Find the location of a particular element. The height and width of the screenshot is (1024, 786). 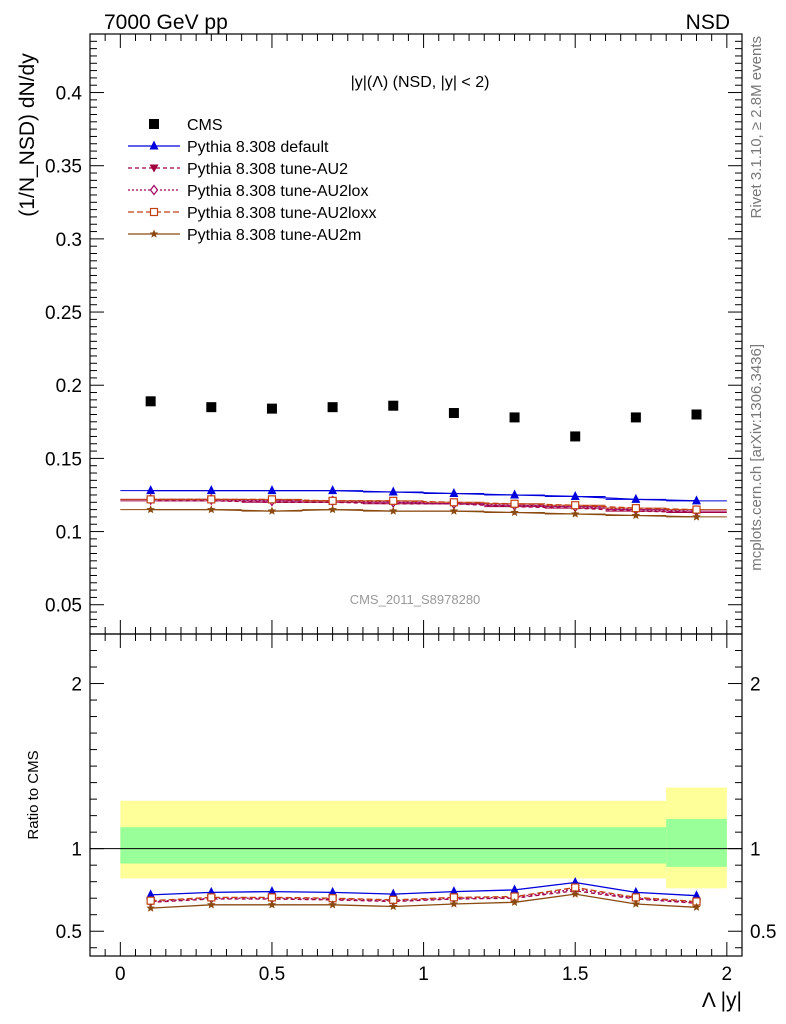

ratio-tick-label-right: 0.5 is located at coordinates (763, 932).